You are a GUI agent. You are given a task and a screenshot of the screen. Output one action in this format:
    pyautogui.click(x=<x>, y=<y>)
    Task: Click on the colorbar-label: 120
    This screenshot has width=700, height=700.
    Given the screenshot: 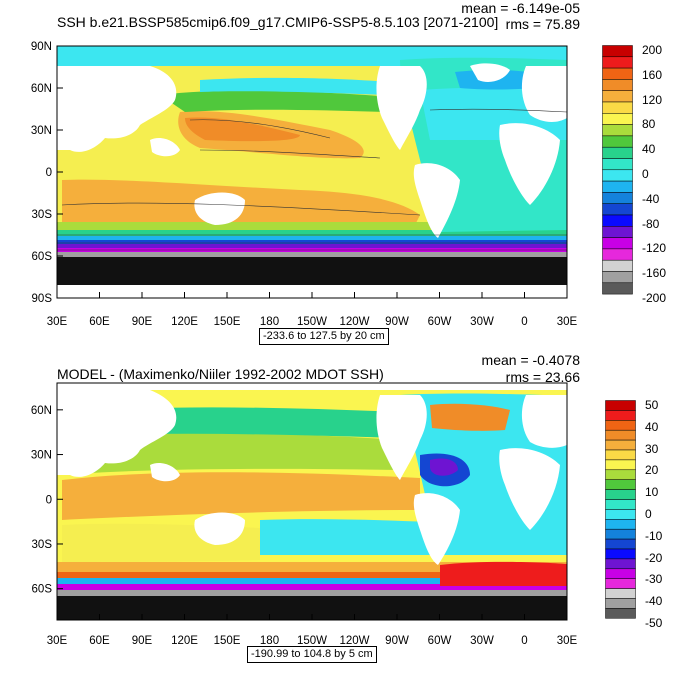 What is the action you would take?
    pyautogui.click(x=652, y=99)
    